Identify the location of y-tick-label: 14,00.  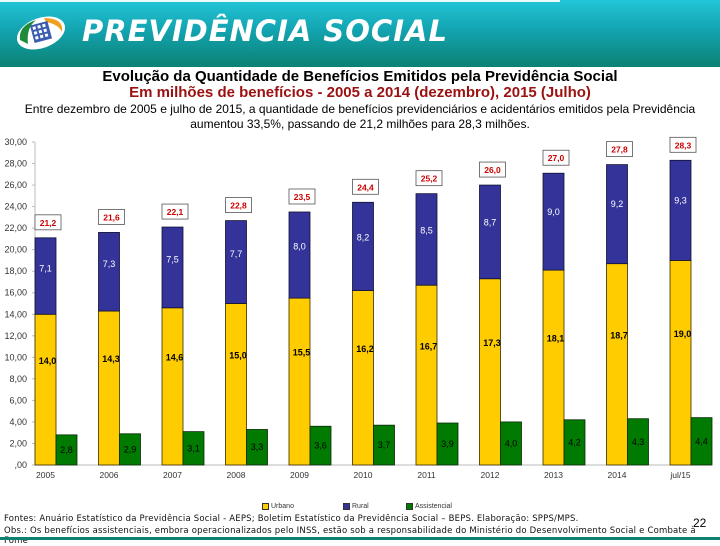
(15, 314).